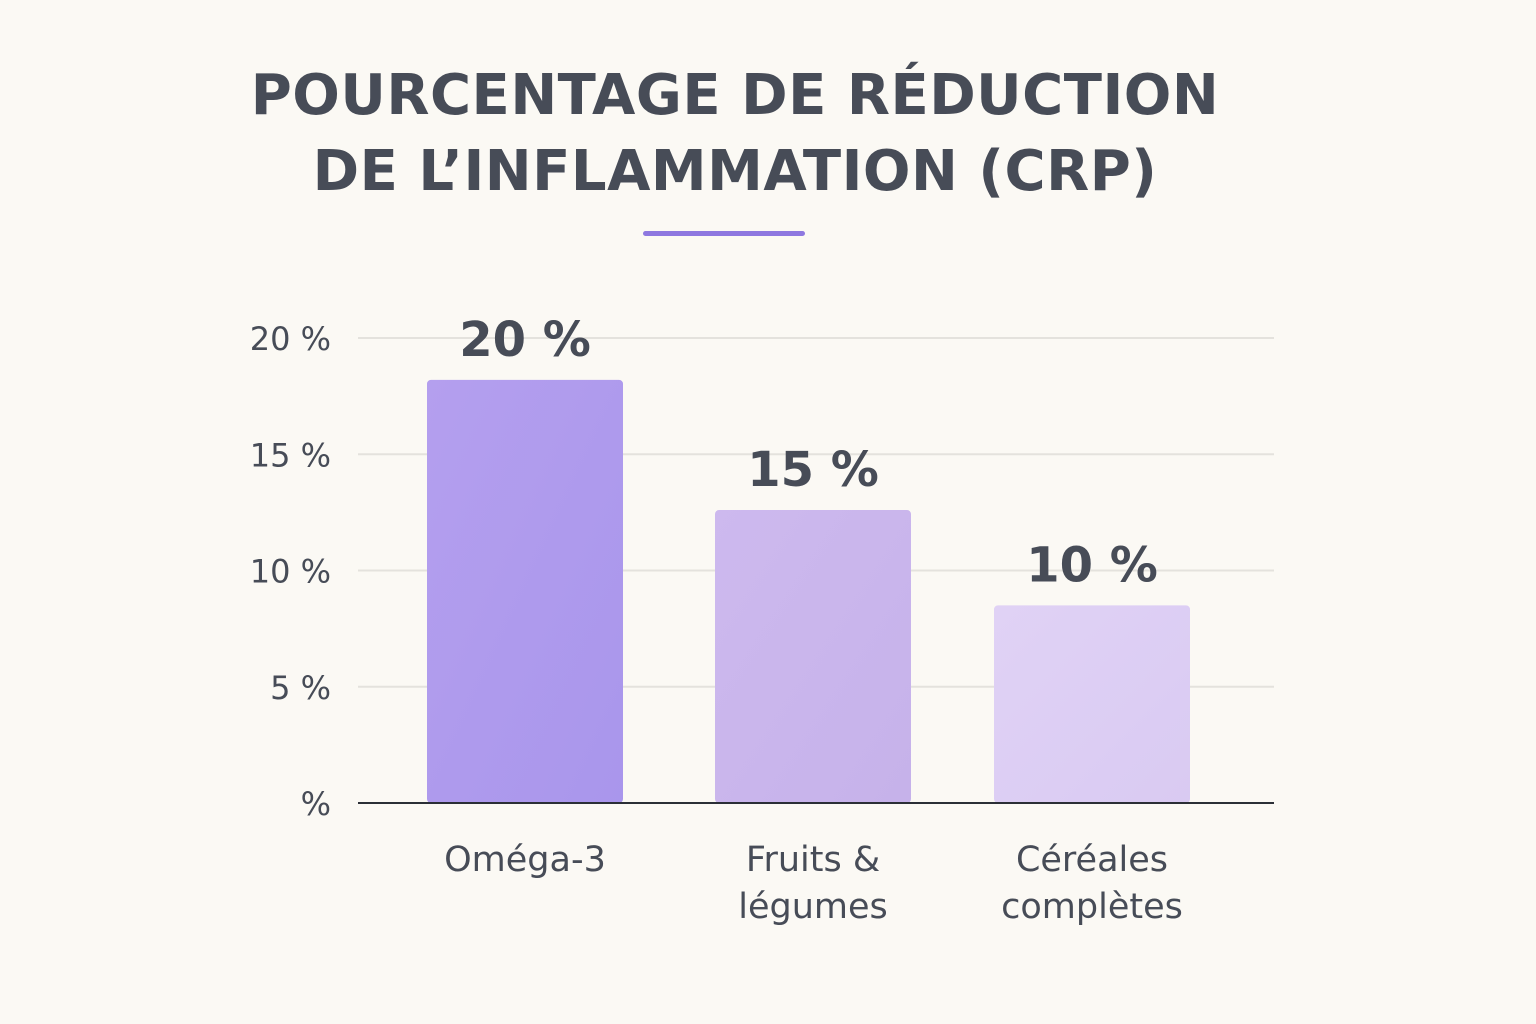 This screenshot has height=1024, width=1536. Describe the element at coordinates (724, 233) in the screenshot. I see `title-underline` at that location.